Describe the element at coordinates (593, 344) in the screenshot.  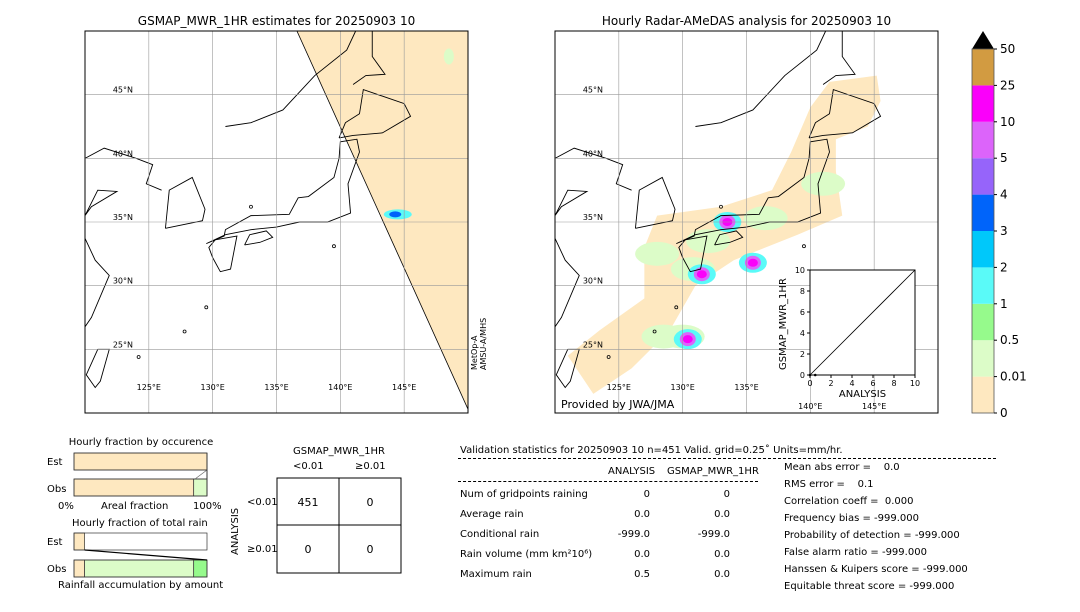
I see `lat-tick-label: 25°N` at that location.